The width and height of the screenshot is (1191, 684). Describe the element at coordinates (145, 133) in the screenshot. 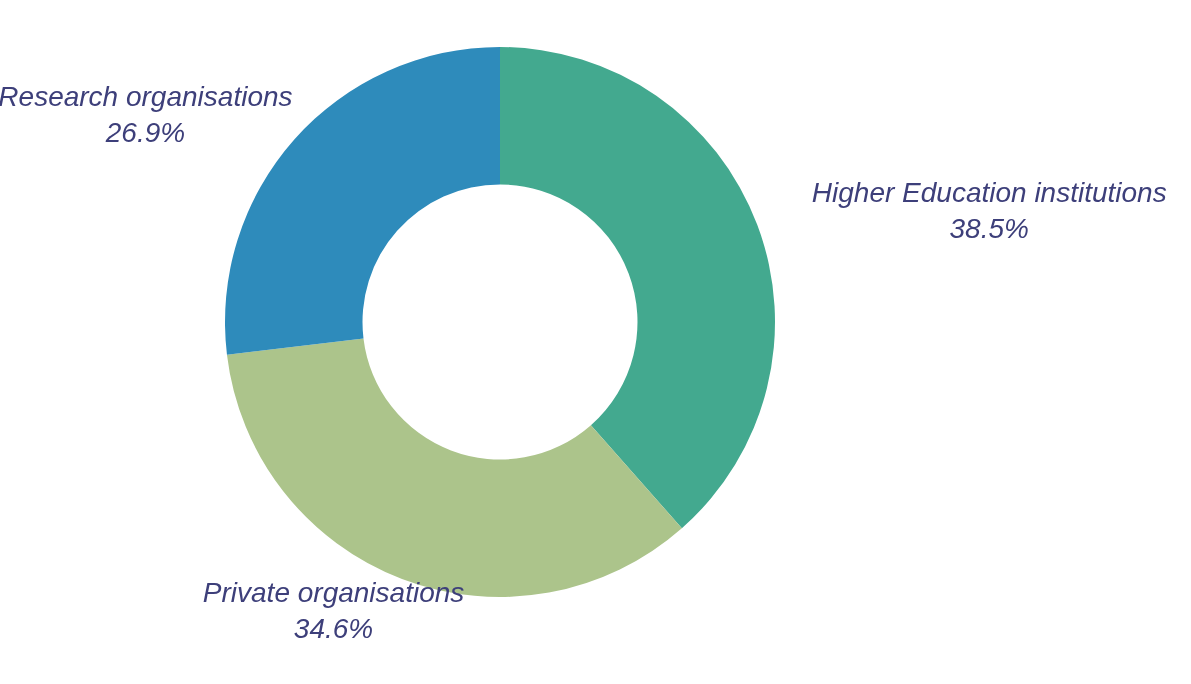

I see `data-label: 26.9%` at that location.